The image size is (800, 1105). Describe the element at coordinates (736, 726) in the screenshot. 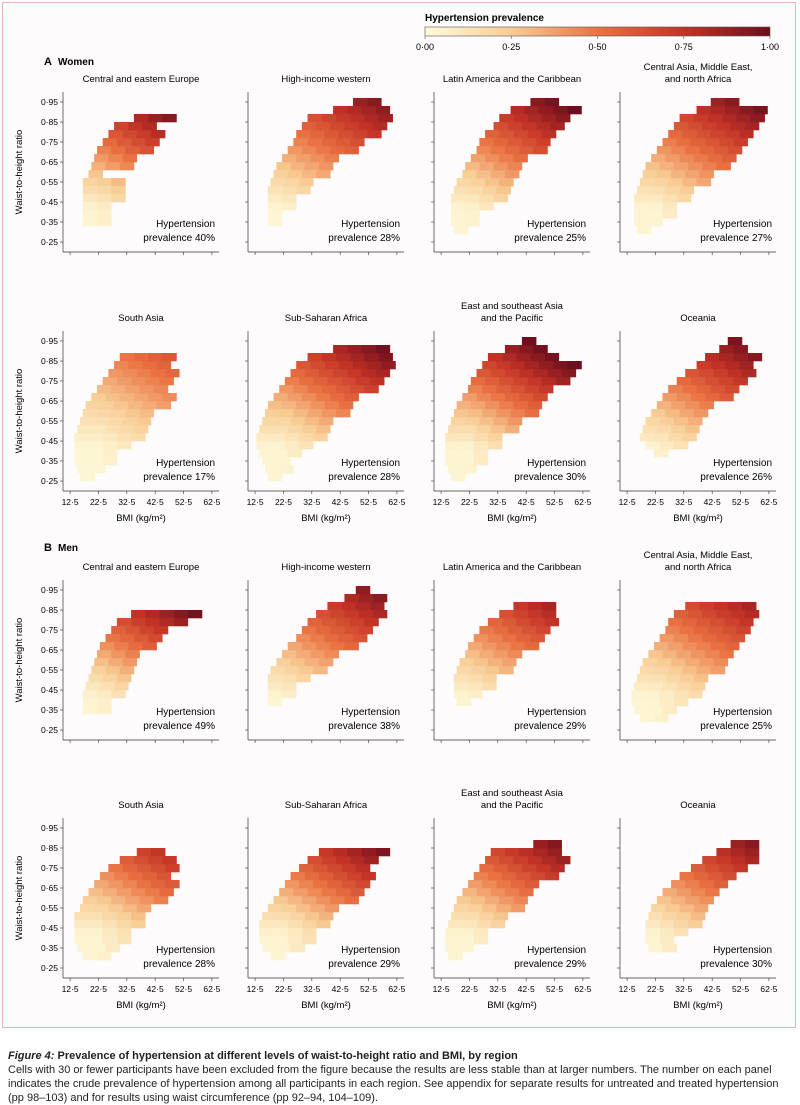

I see `prevalence-line-2: prevalence 25%` at that location.